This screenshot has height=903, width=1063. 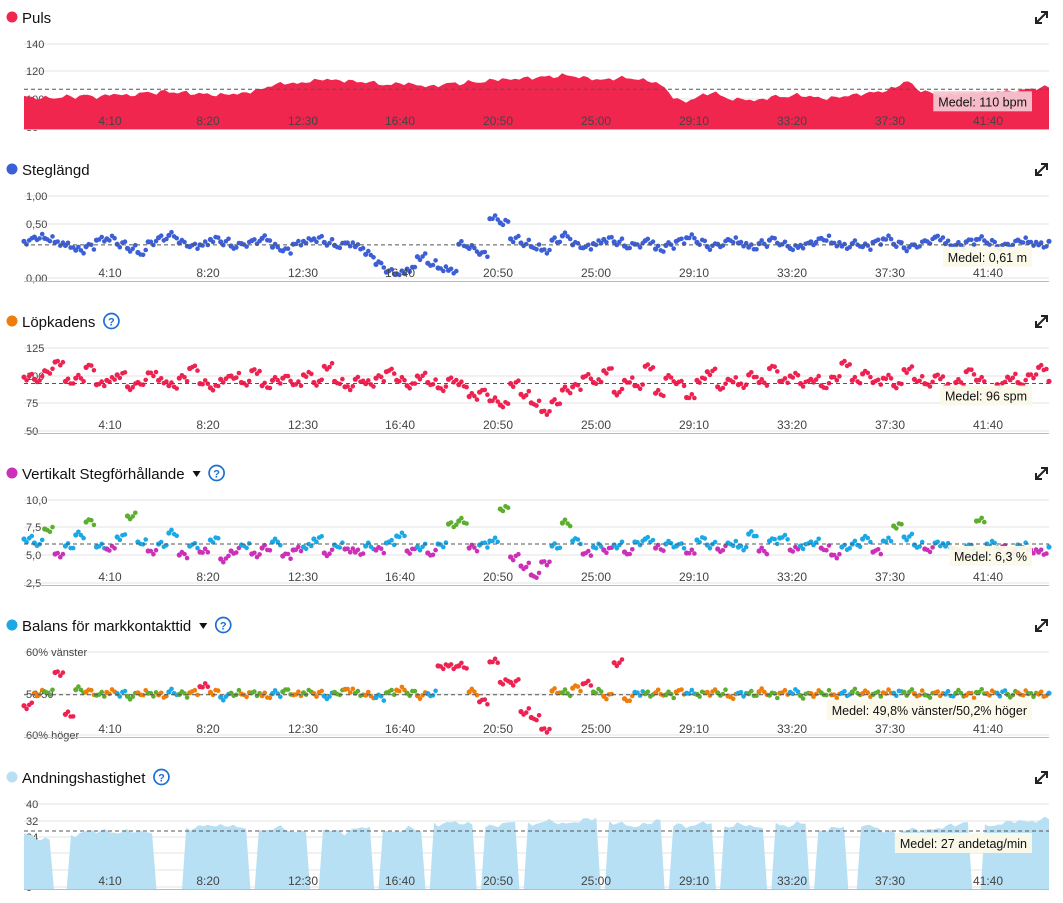 What do you see at coordinates (103, 474) in the screenshot?
I see `chart-title: Vertikalt Stegförhållande` at bounding box center [103, 474].